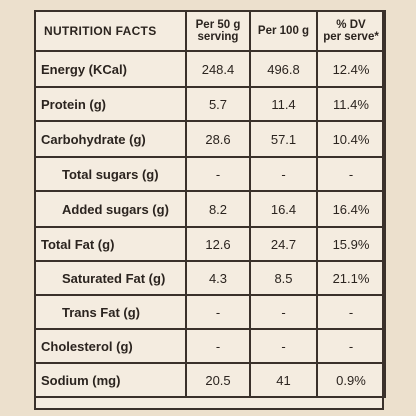 The height and width of the screenshot is (416, 416). I want to click on nutrient-name: Sodium (mg), so click(110, 380).